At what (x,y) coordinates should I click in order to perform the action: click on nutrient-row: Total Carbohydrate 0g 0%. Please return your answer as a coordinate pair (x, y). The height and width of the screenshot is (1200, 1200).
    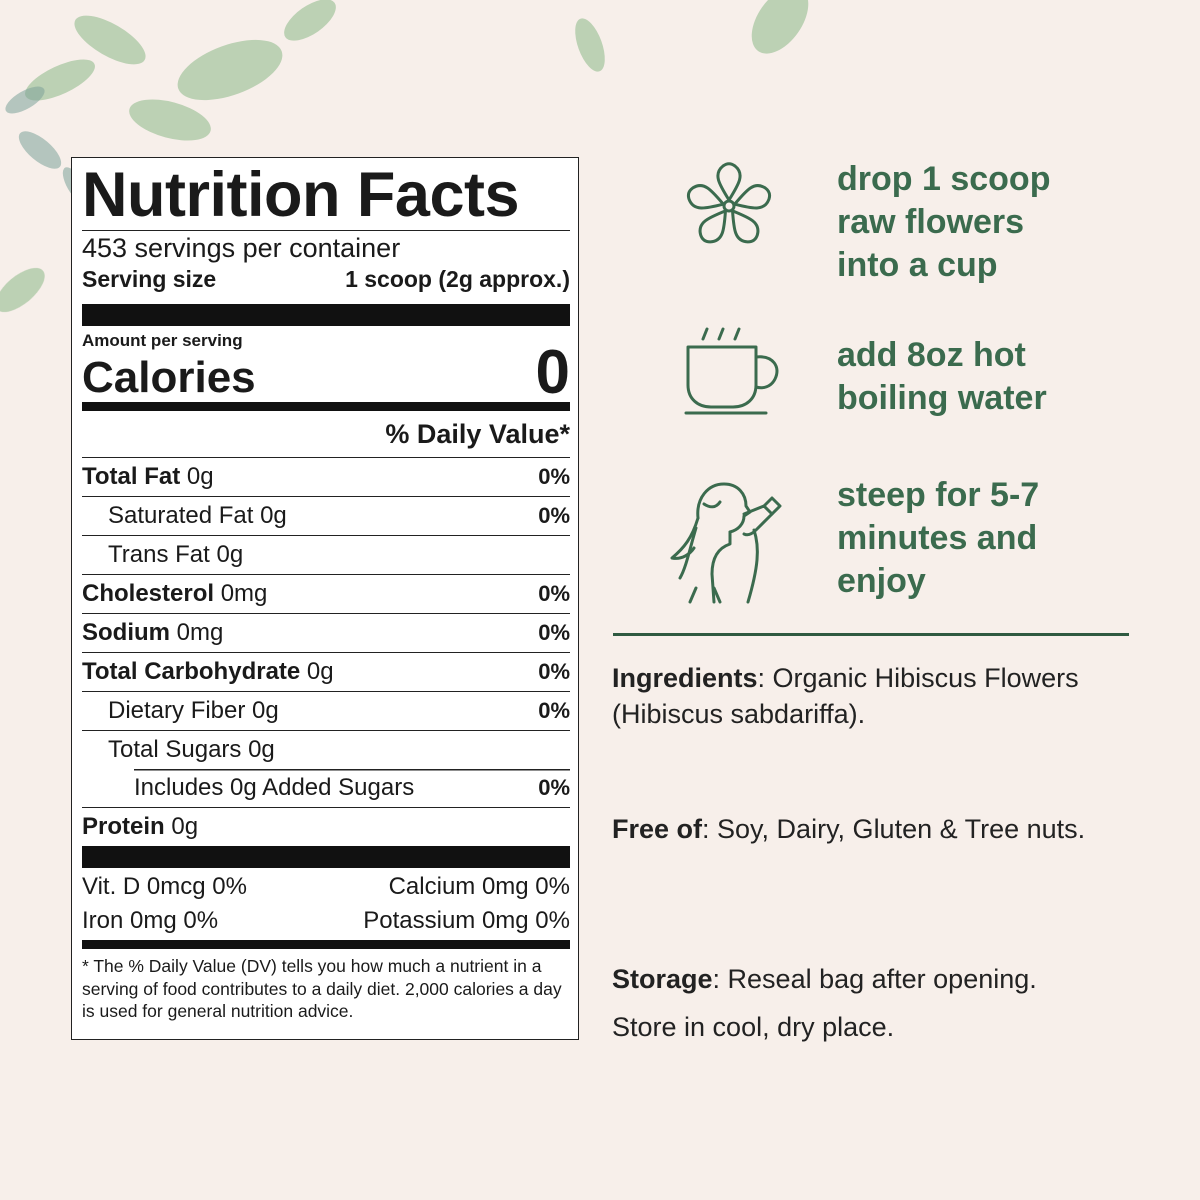
    Looking at the image, I should click on (326, 671).